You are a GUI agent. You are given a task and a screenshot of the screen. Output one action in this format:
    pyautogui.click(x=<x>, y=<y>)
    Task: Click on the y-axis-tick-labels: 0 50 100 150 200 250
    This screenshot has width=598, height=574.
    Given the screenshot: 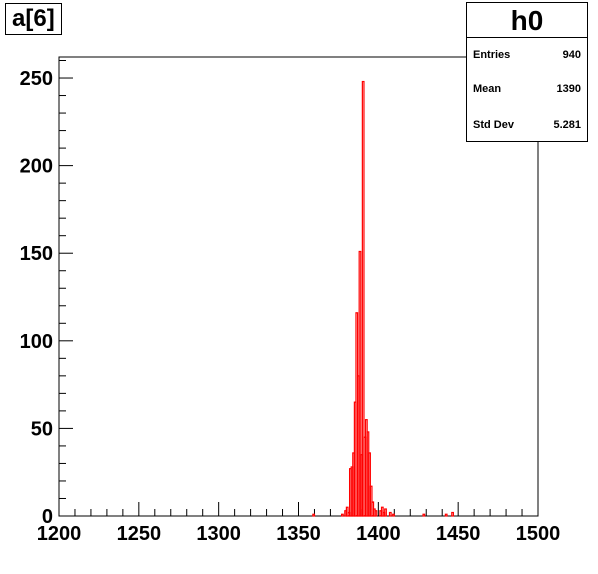 What is the action you would take?
    pyautogui.click(x=36, y=298)
    